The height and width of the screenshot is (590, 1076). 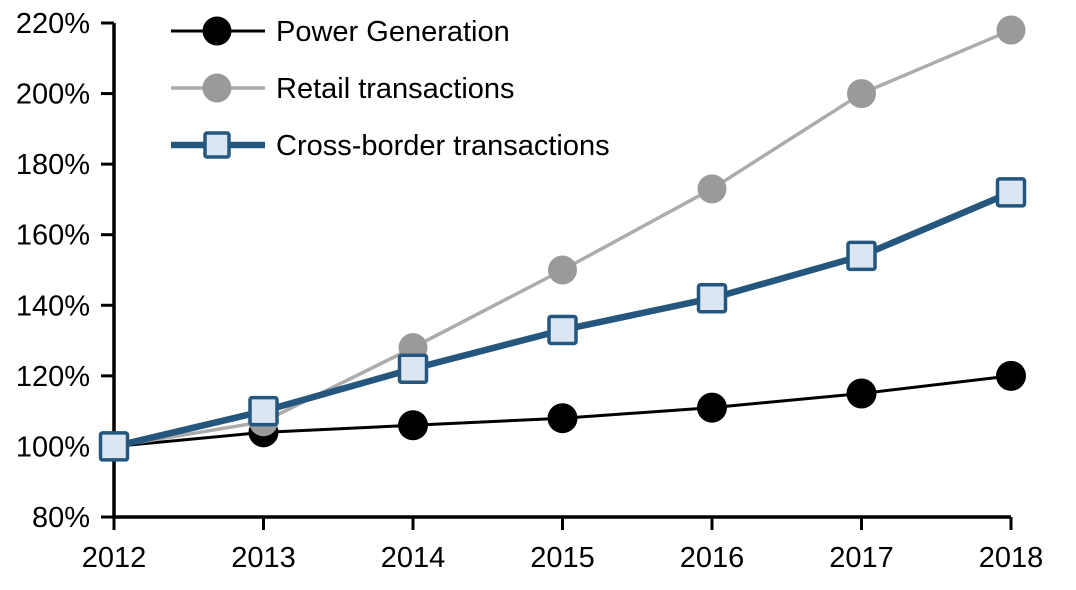 I want to click on y-axis-tick-label: 140%, so click(x=53, y=306).